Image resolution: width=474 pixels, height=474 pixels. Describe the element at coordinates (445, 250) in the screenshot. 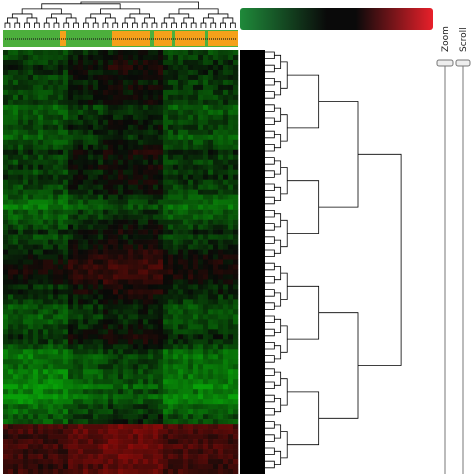

I see `zoom-control: Zoom` at that location.